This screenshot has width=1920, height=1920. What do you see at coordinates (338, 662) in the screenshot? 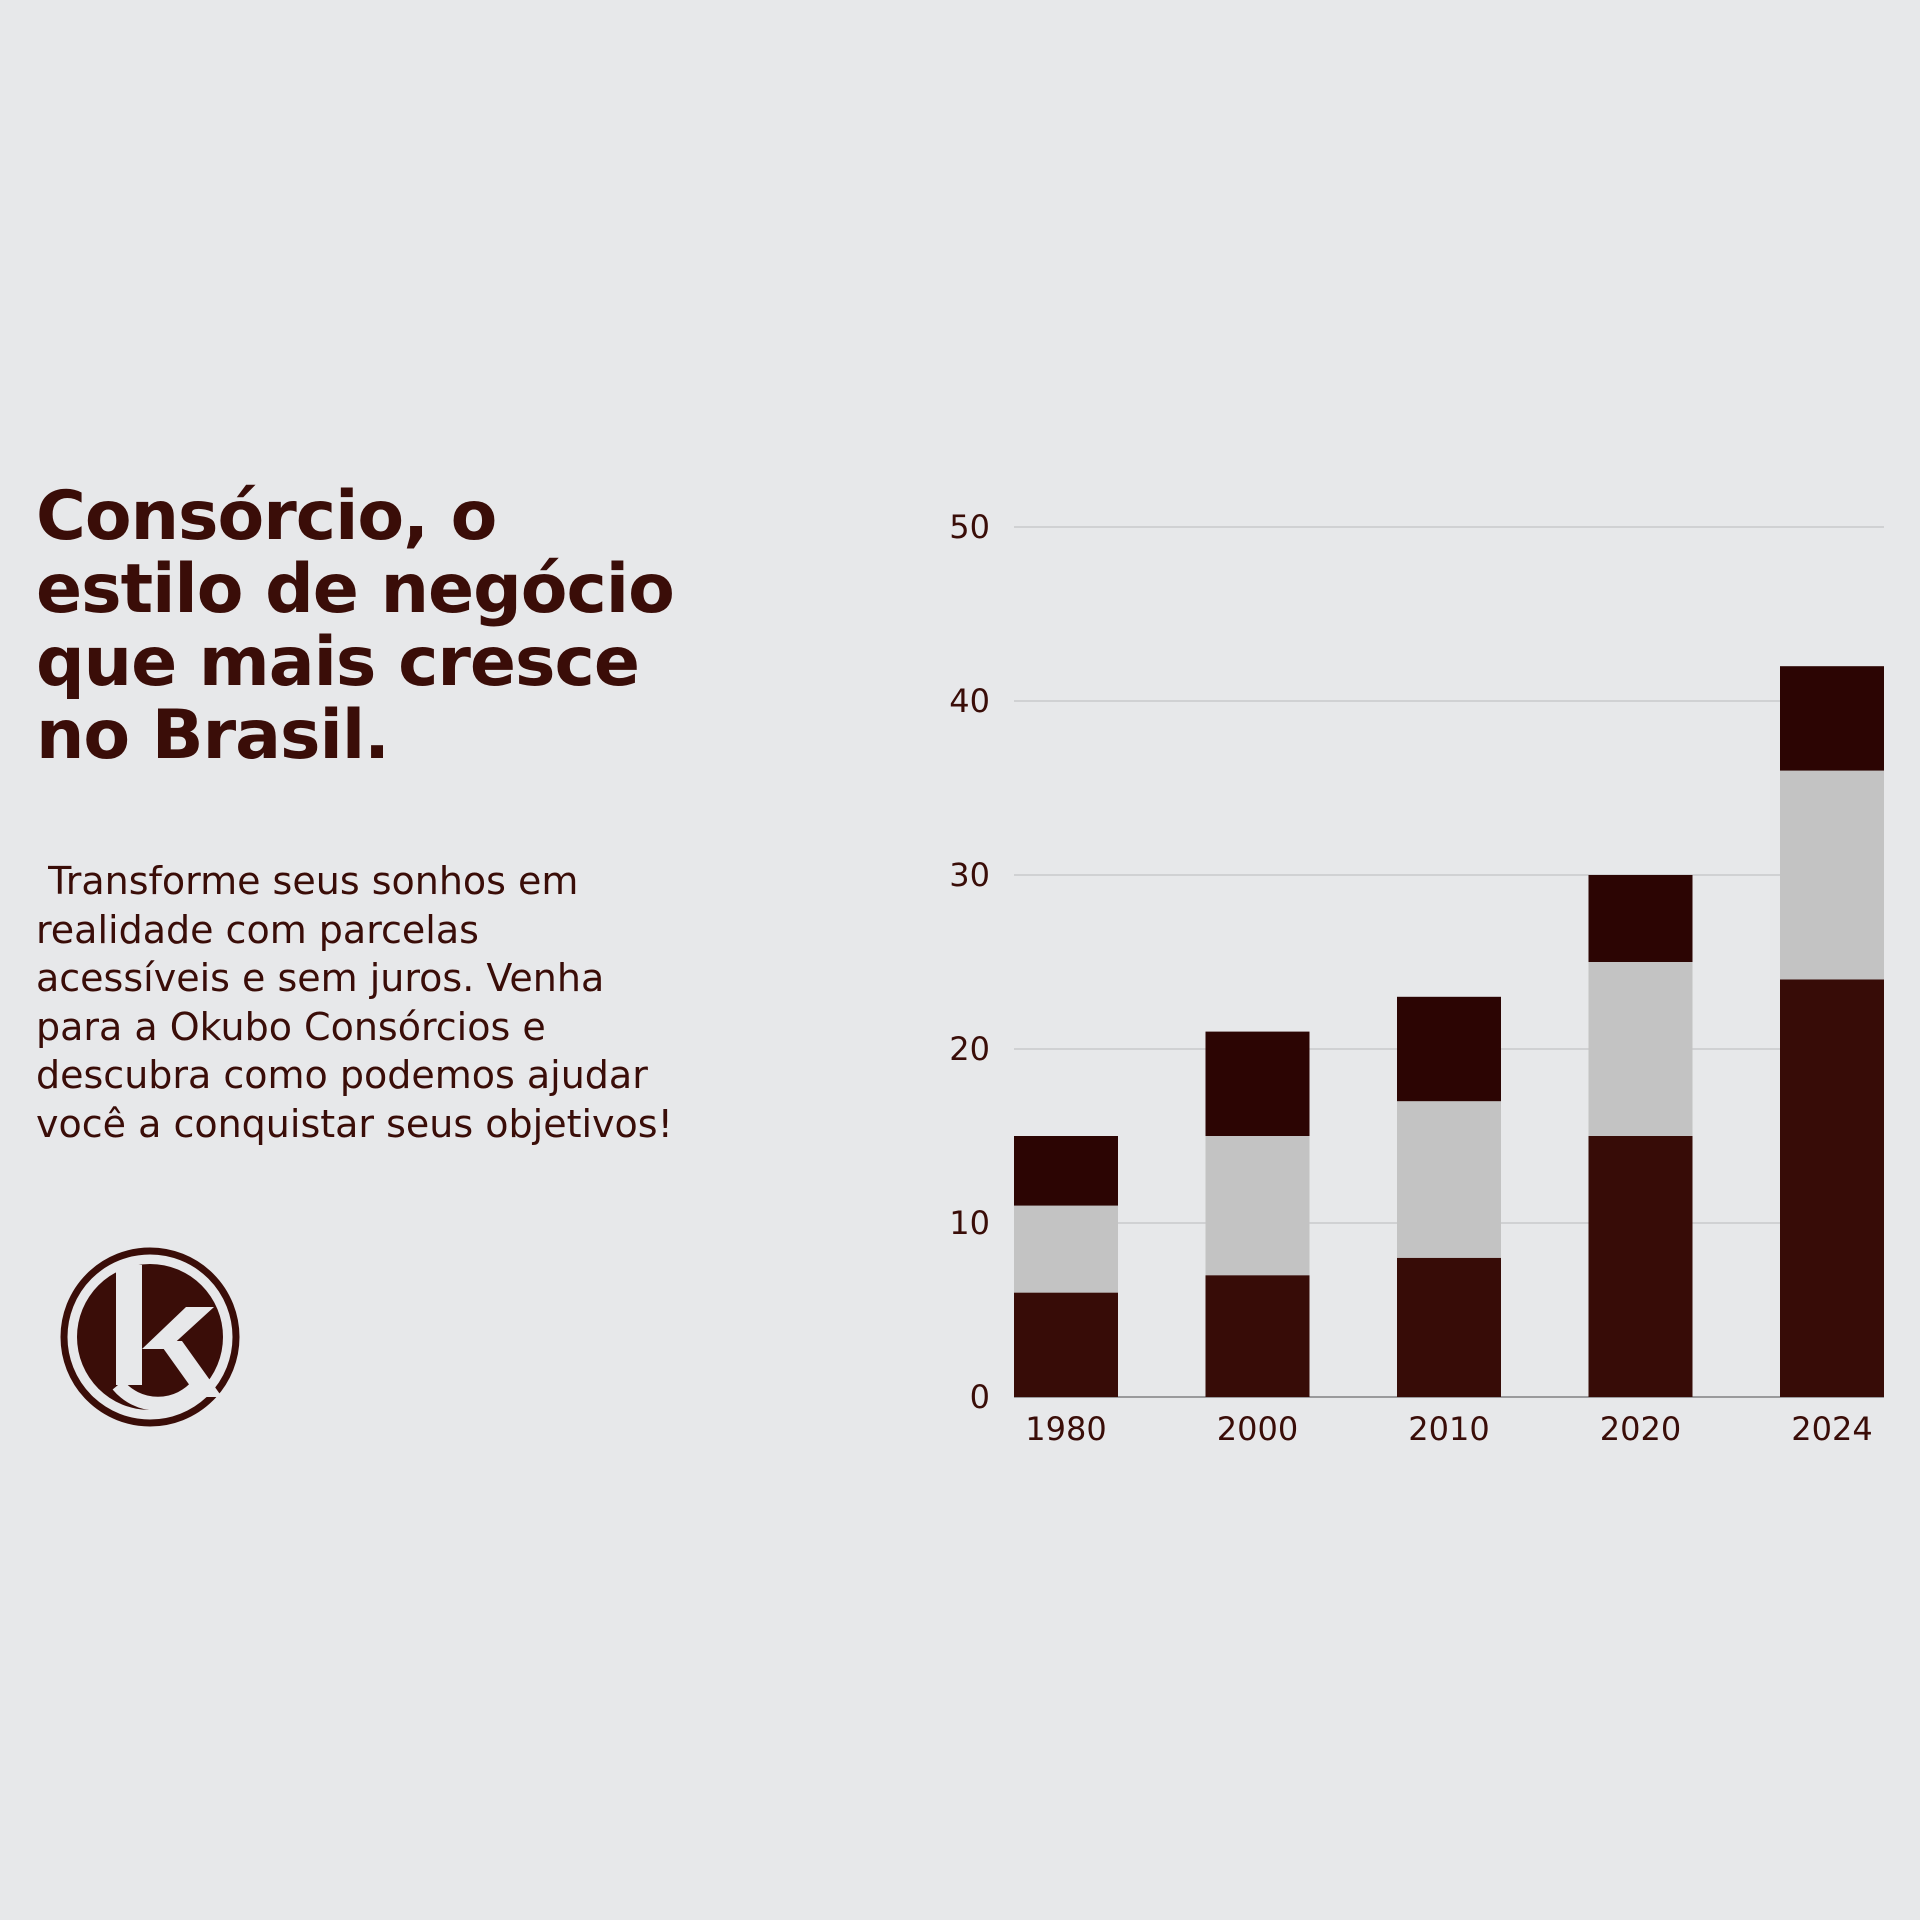
I see `headline-line: que mais cresce` at bounding box center [338, 662].